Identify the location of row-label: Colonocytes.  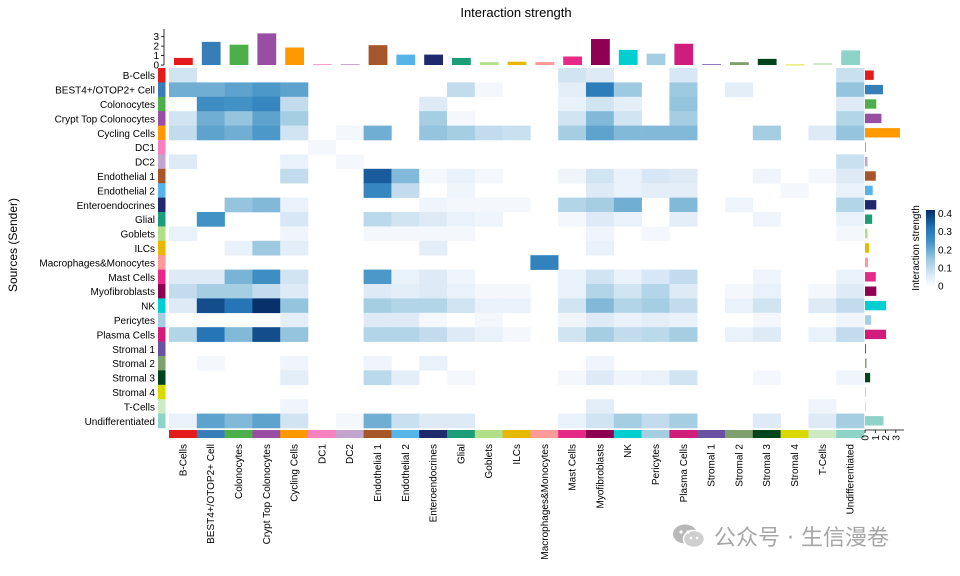
(127, 105).